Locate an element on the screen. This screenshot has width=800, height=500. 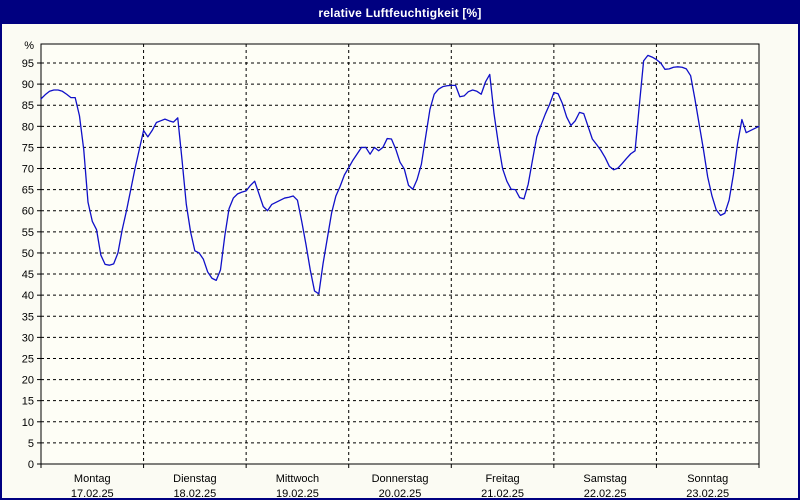
y-tick-label: 85 is located at coordinates (28, 106).